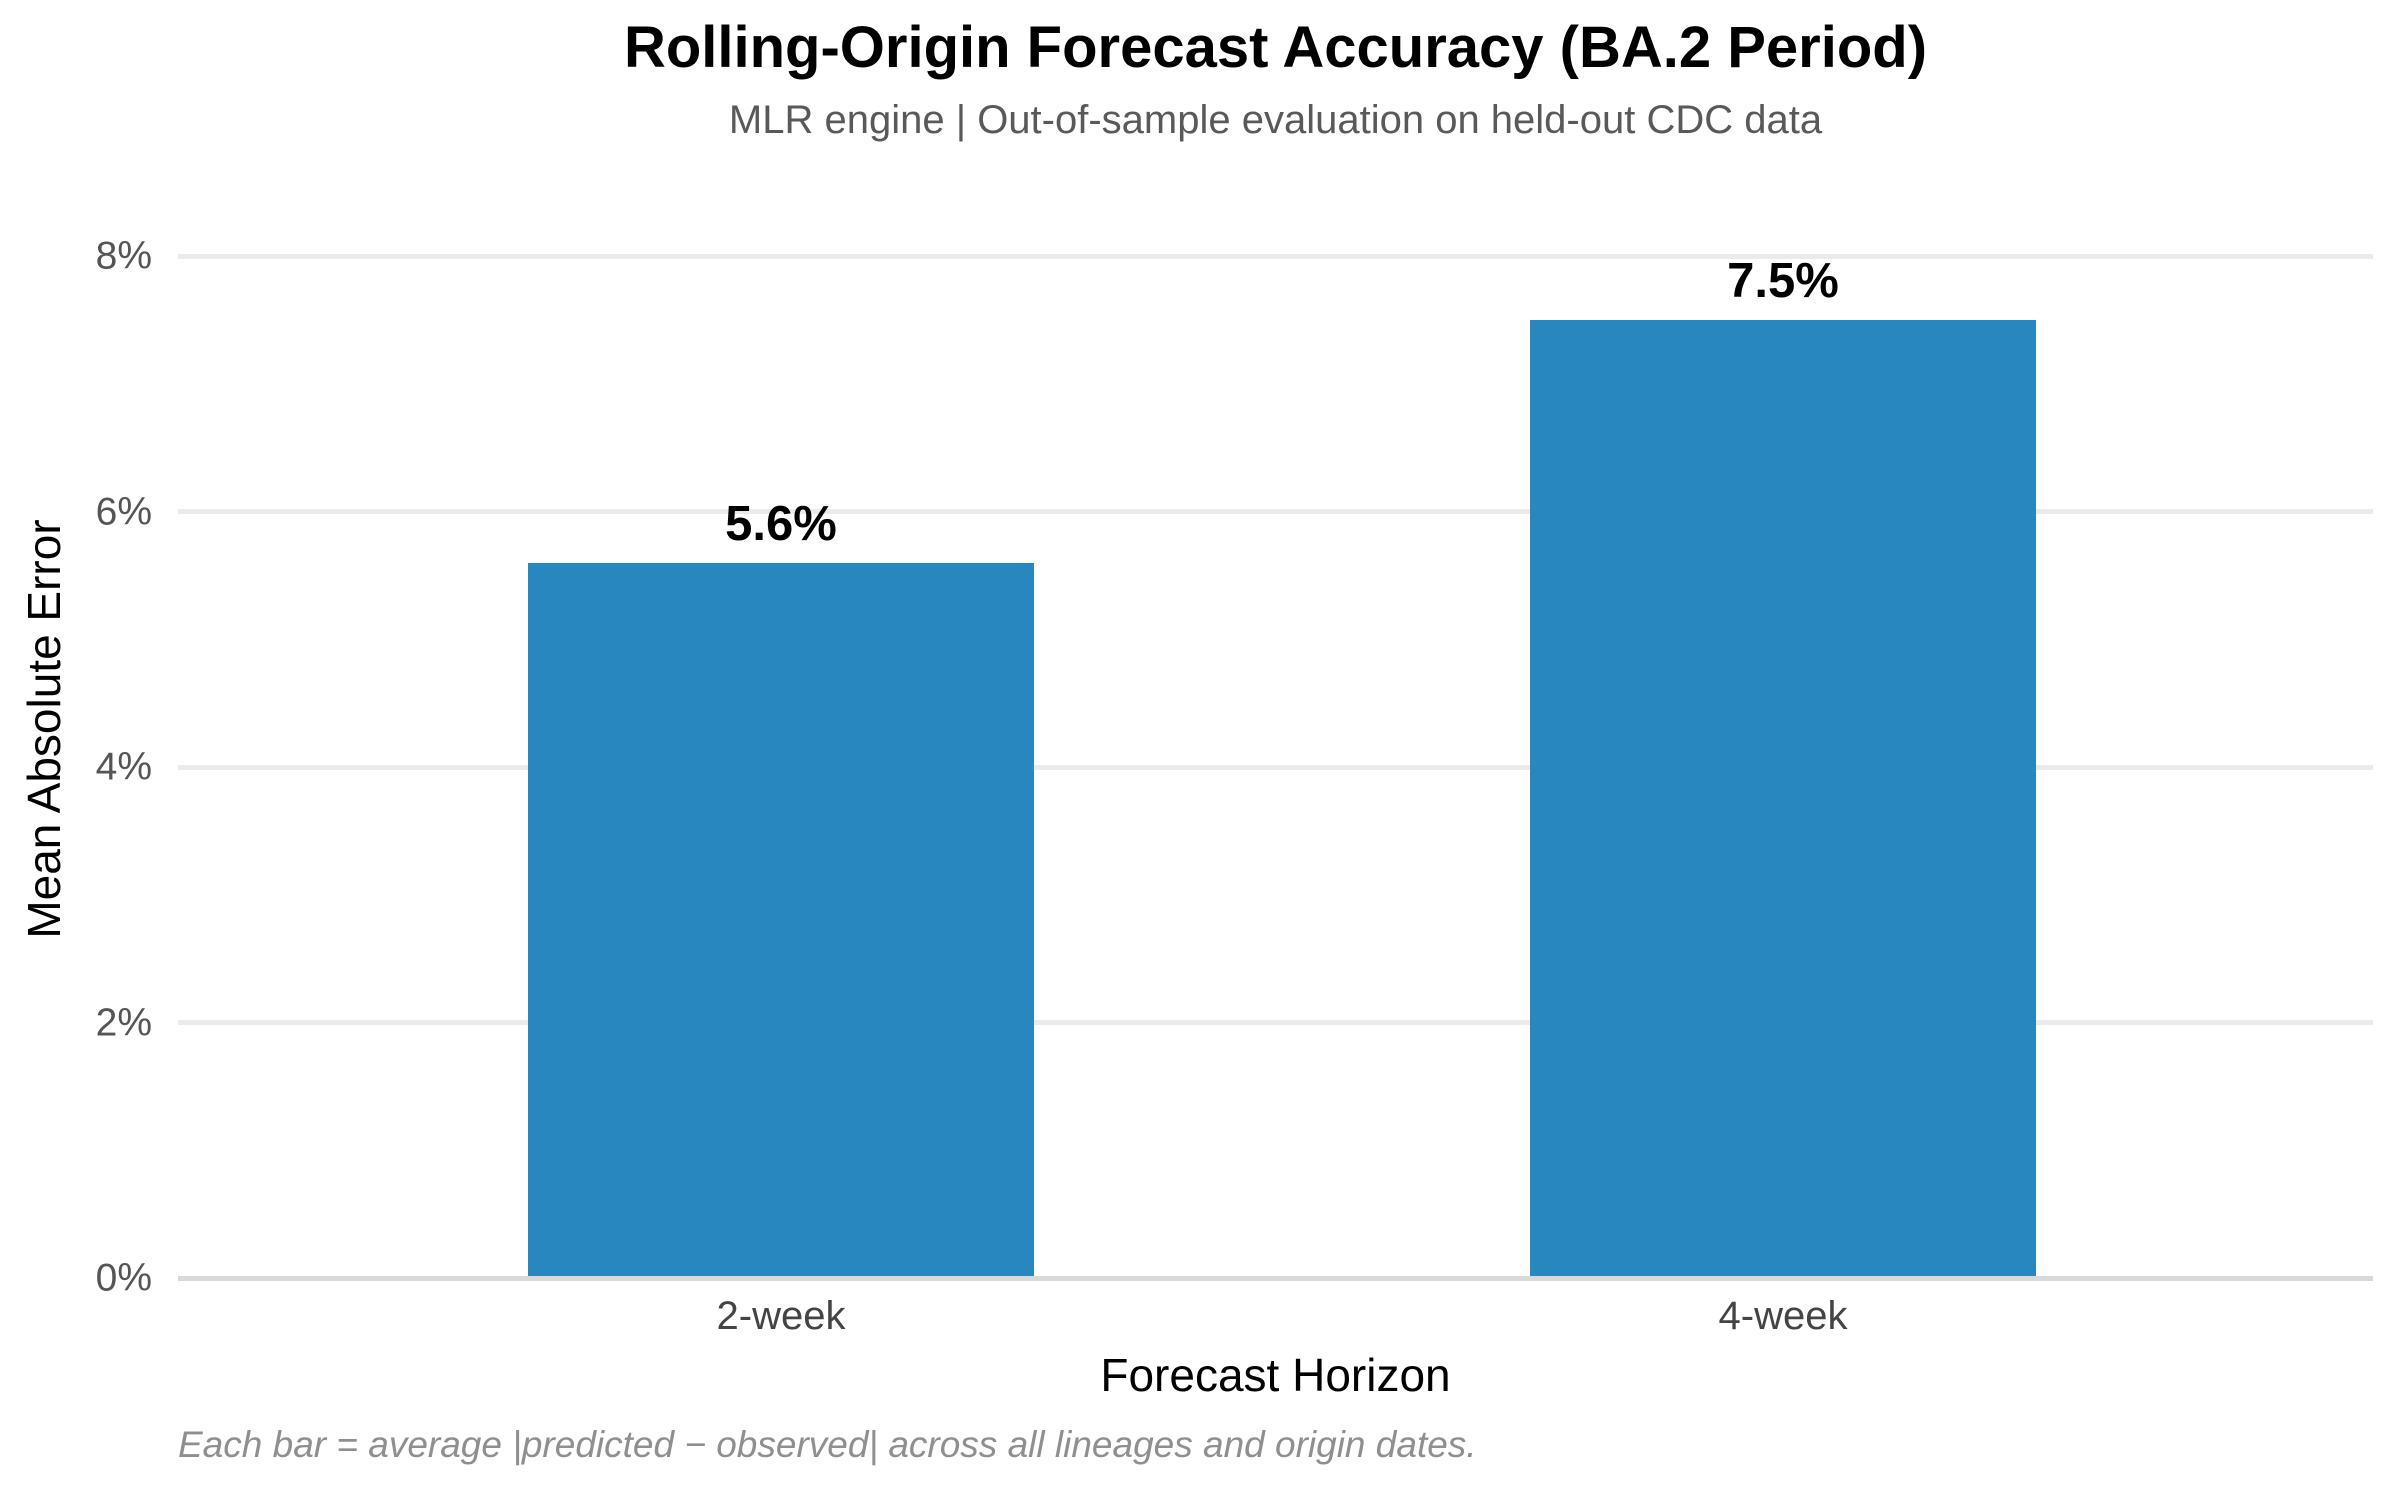  I want to click on y-tick-label-0pct: 0%, so click(123, 1278).